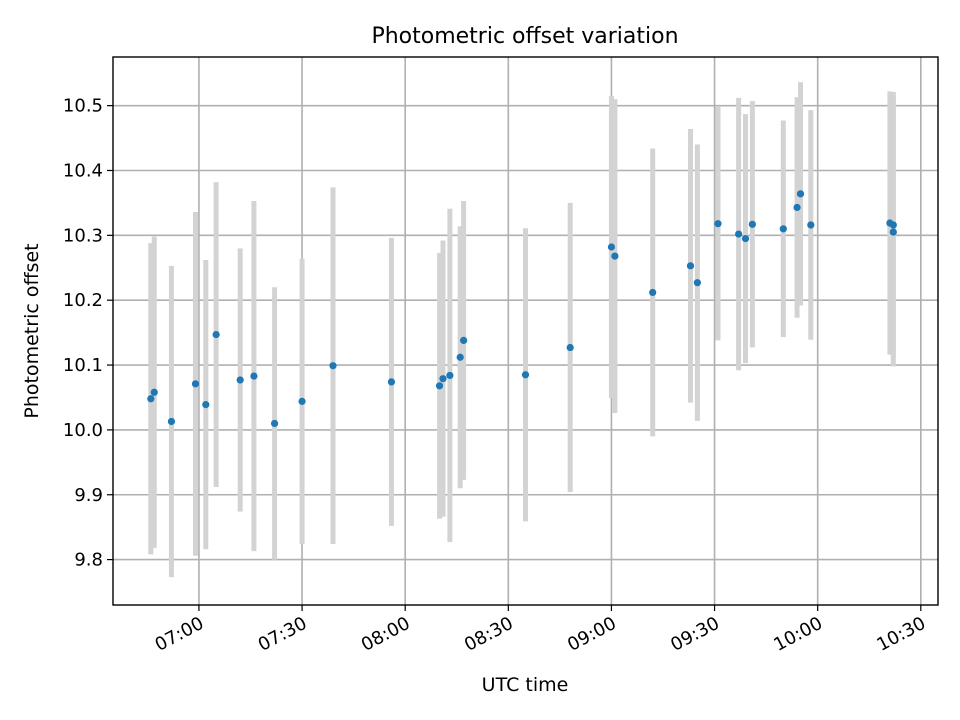  Describe the element at coordinates (88, 333) in the screenshot. I see `y-axis: 9.8 9.9 10.0 10.1 10.2 10.3 10.4 10.5` at that location.